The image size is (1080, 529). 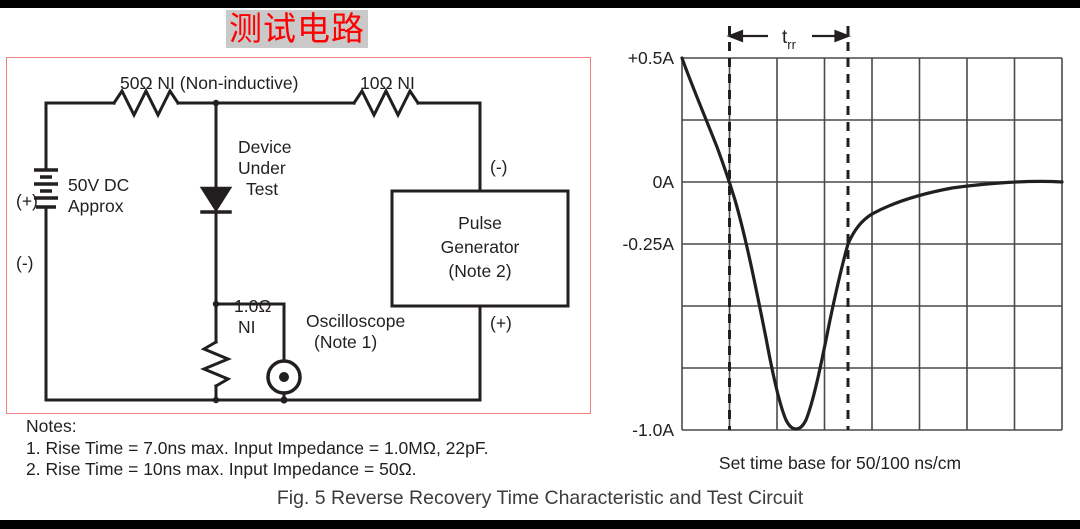 I want to click on label-battery-line1: 50V DC, so click(x=98, y=185).